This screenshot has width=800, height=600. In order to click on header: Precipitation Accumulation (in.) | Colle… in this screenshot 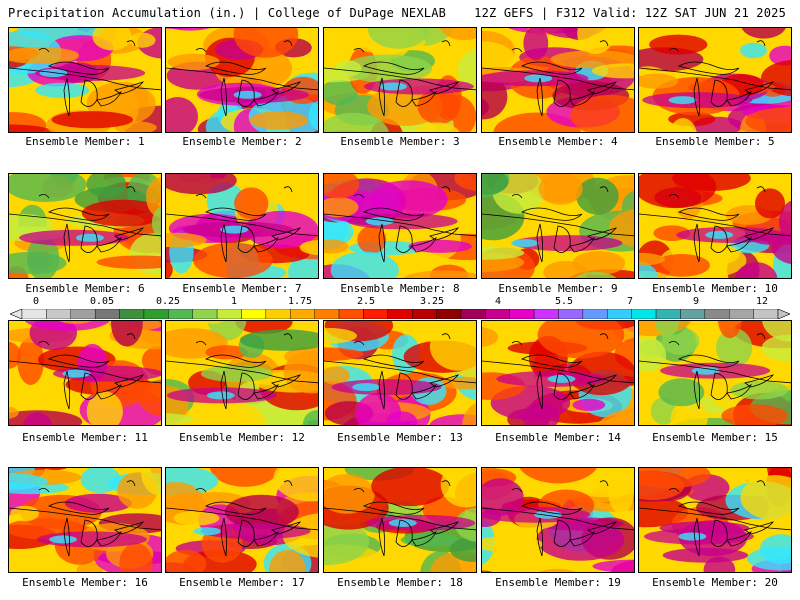, I will do `click(400, 13)`.